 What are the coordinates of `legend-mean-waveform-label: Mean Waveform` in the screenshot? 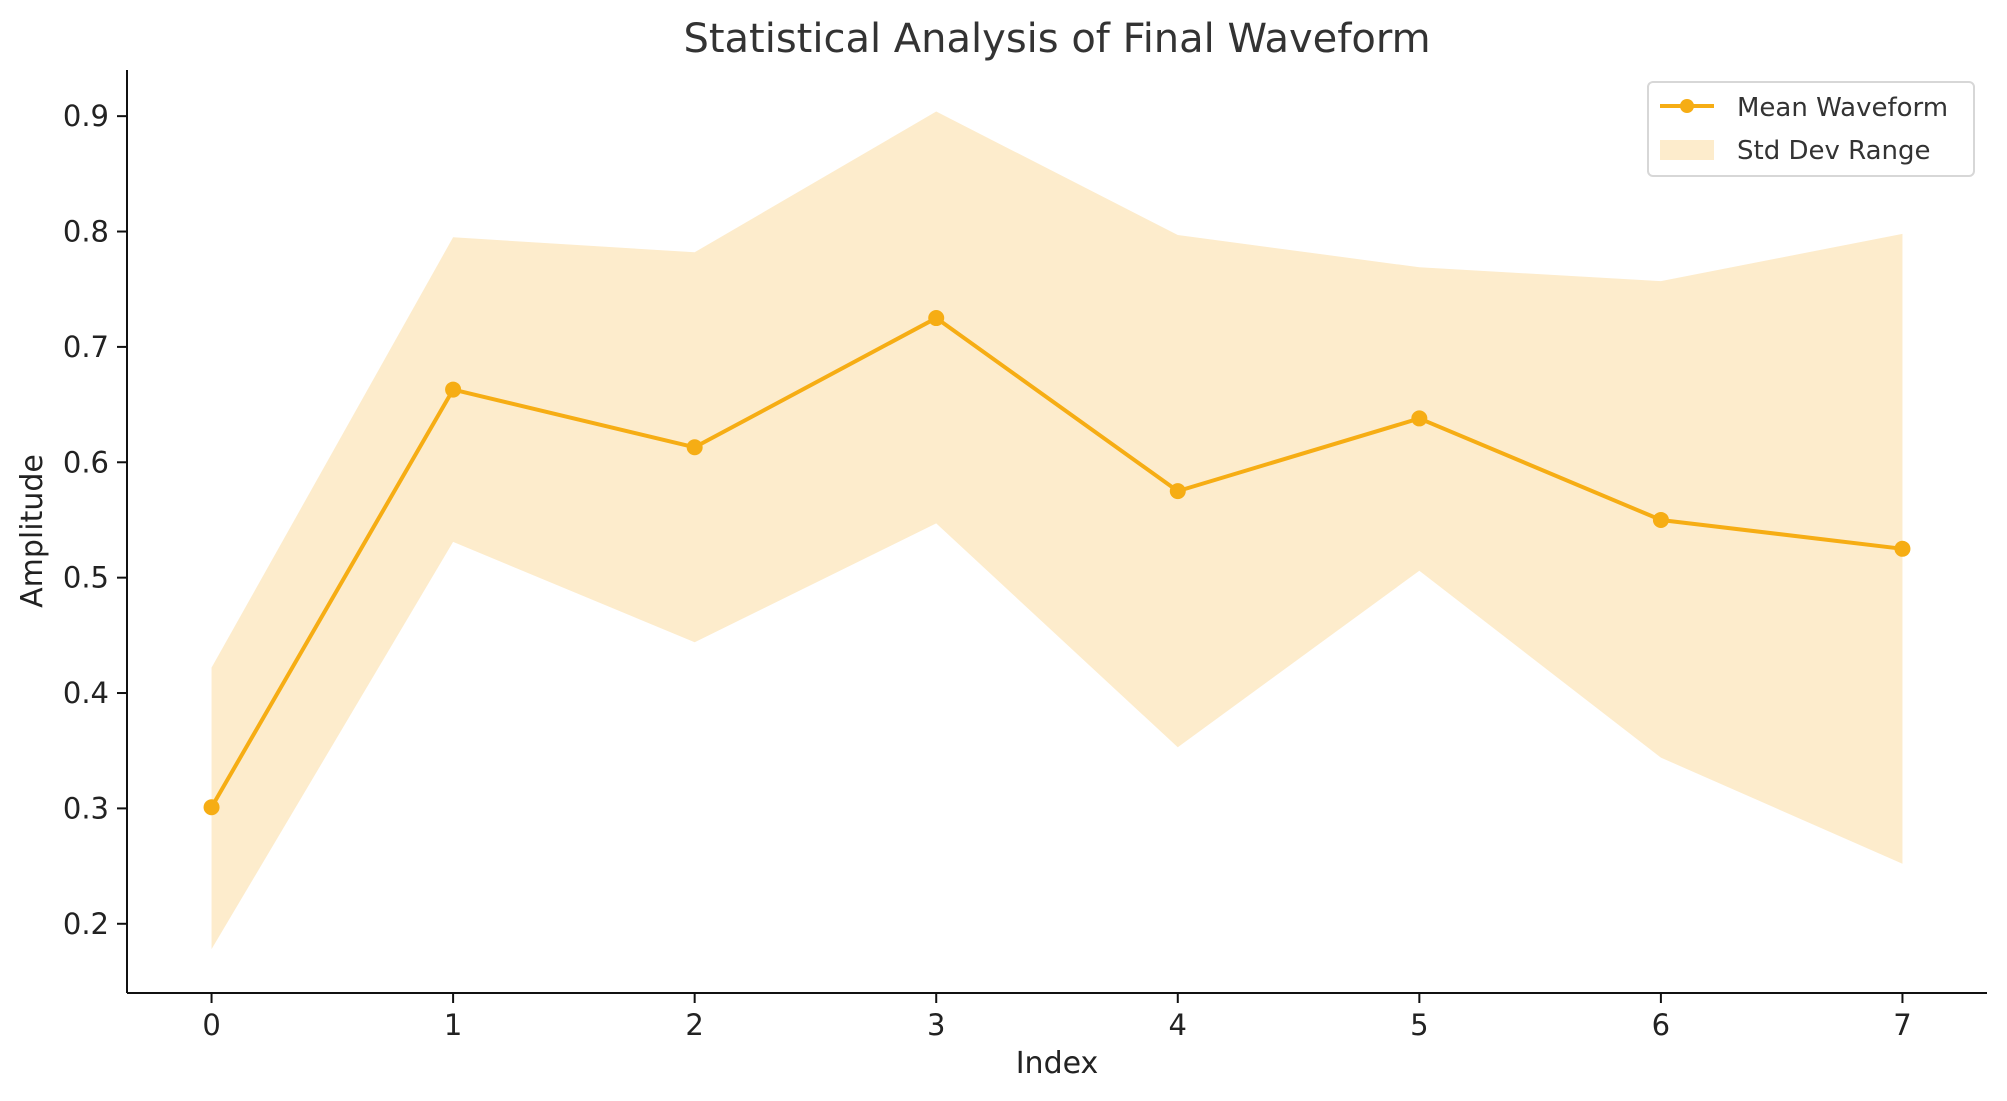 It's located at (1842, 108).